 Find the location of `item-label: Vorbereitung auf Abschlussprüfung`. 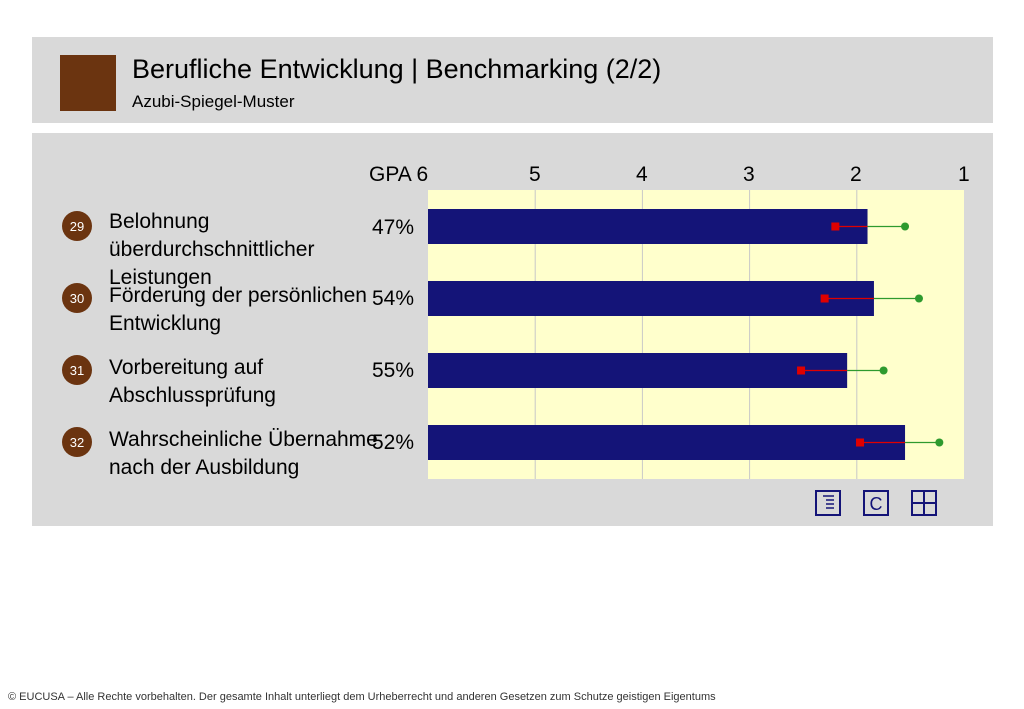

item-label: Vorbereitung auf Abschlussprüfung is located at coordinates (192, 381).